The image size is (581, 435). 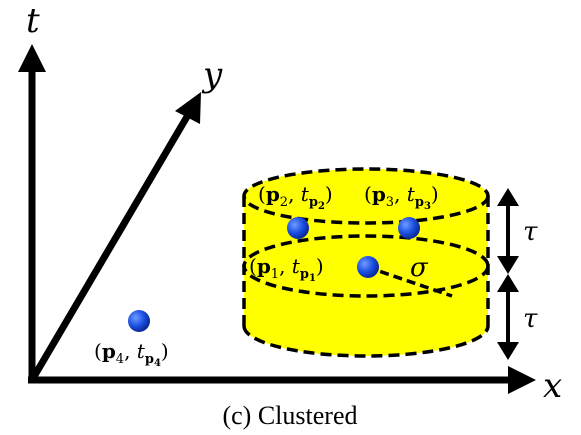 What do you see at coordinates (212, 75) in the screenshot?
I see `y-axis-label: y` at bounding box center [212, 75].